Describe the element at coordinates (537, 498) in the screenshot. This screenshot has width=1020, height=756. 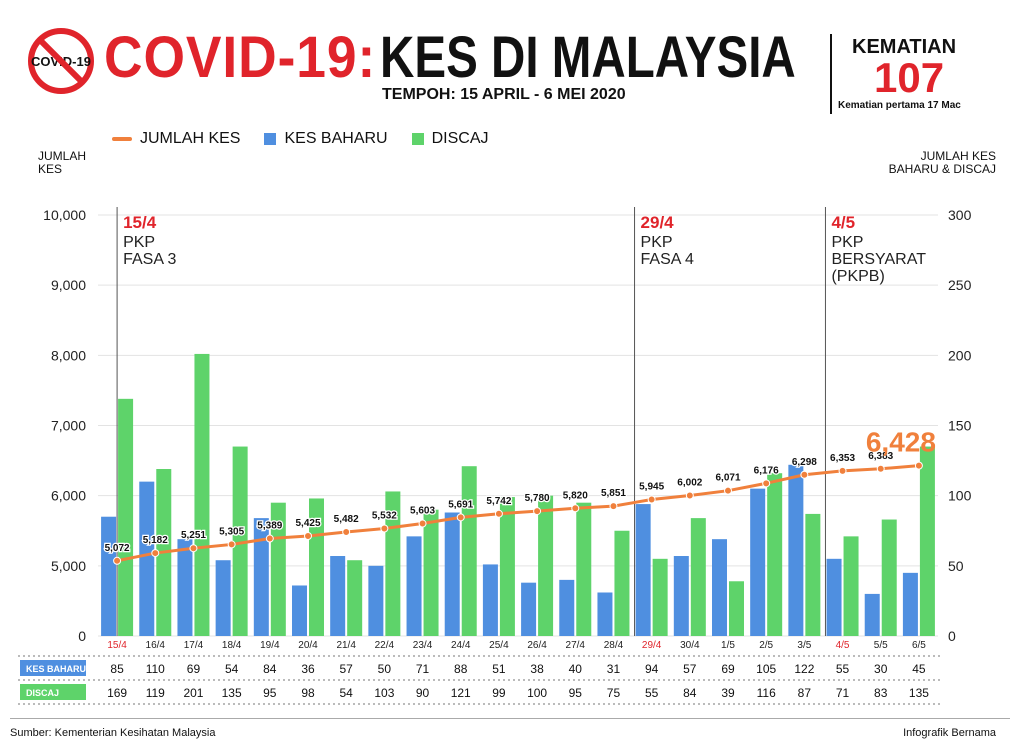
I see `data-label-jumlah-kes: 5,780` at that location.